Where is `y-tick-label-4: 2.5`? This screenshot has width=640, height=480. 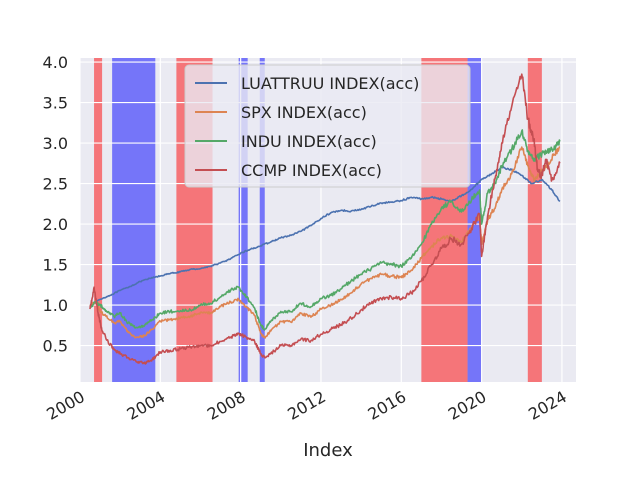
y-tick-label-4: 2.5 is located at coordinates (55, 184).